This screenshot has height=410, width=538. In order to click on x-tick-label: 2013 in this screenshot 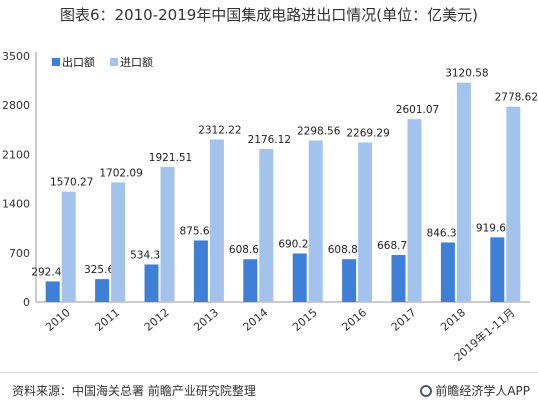, I will do `click(206, 320)`.